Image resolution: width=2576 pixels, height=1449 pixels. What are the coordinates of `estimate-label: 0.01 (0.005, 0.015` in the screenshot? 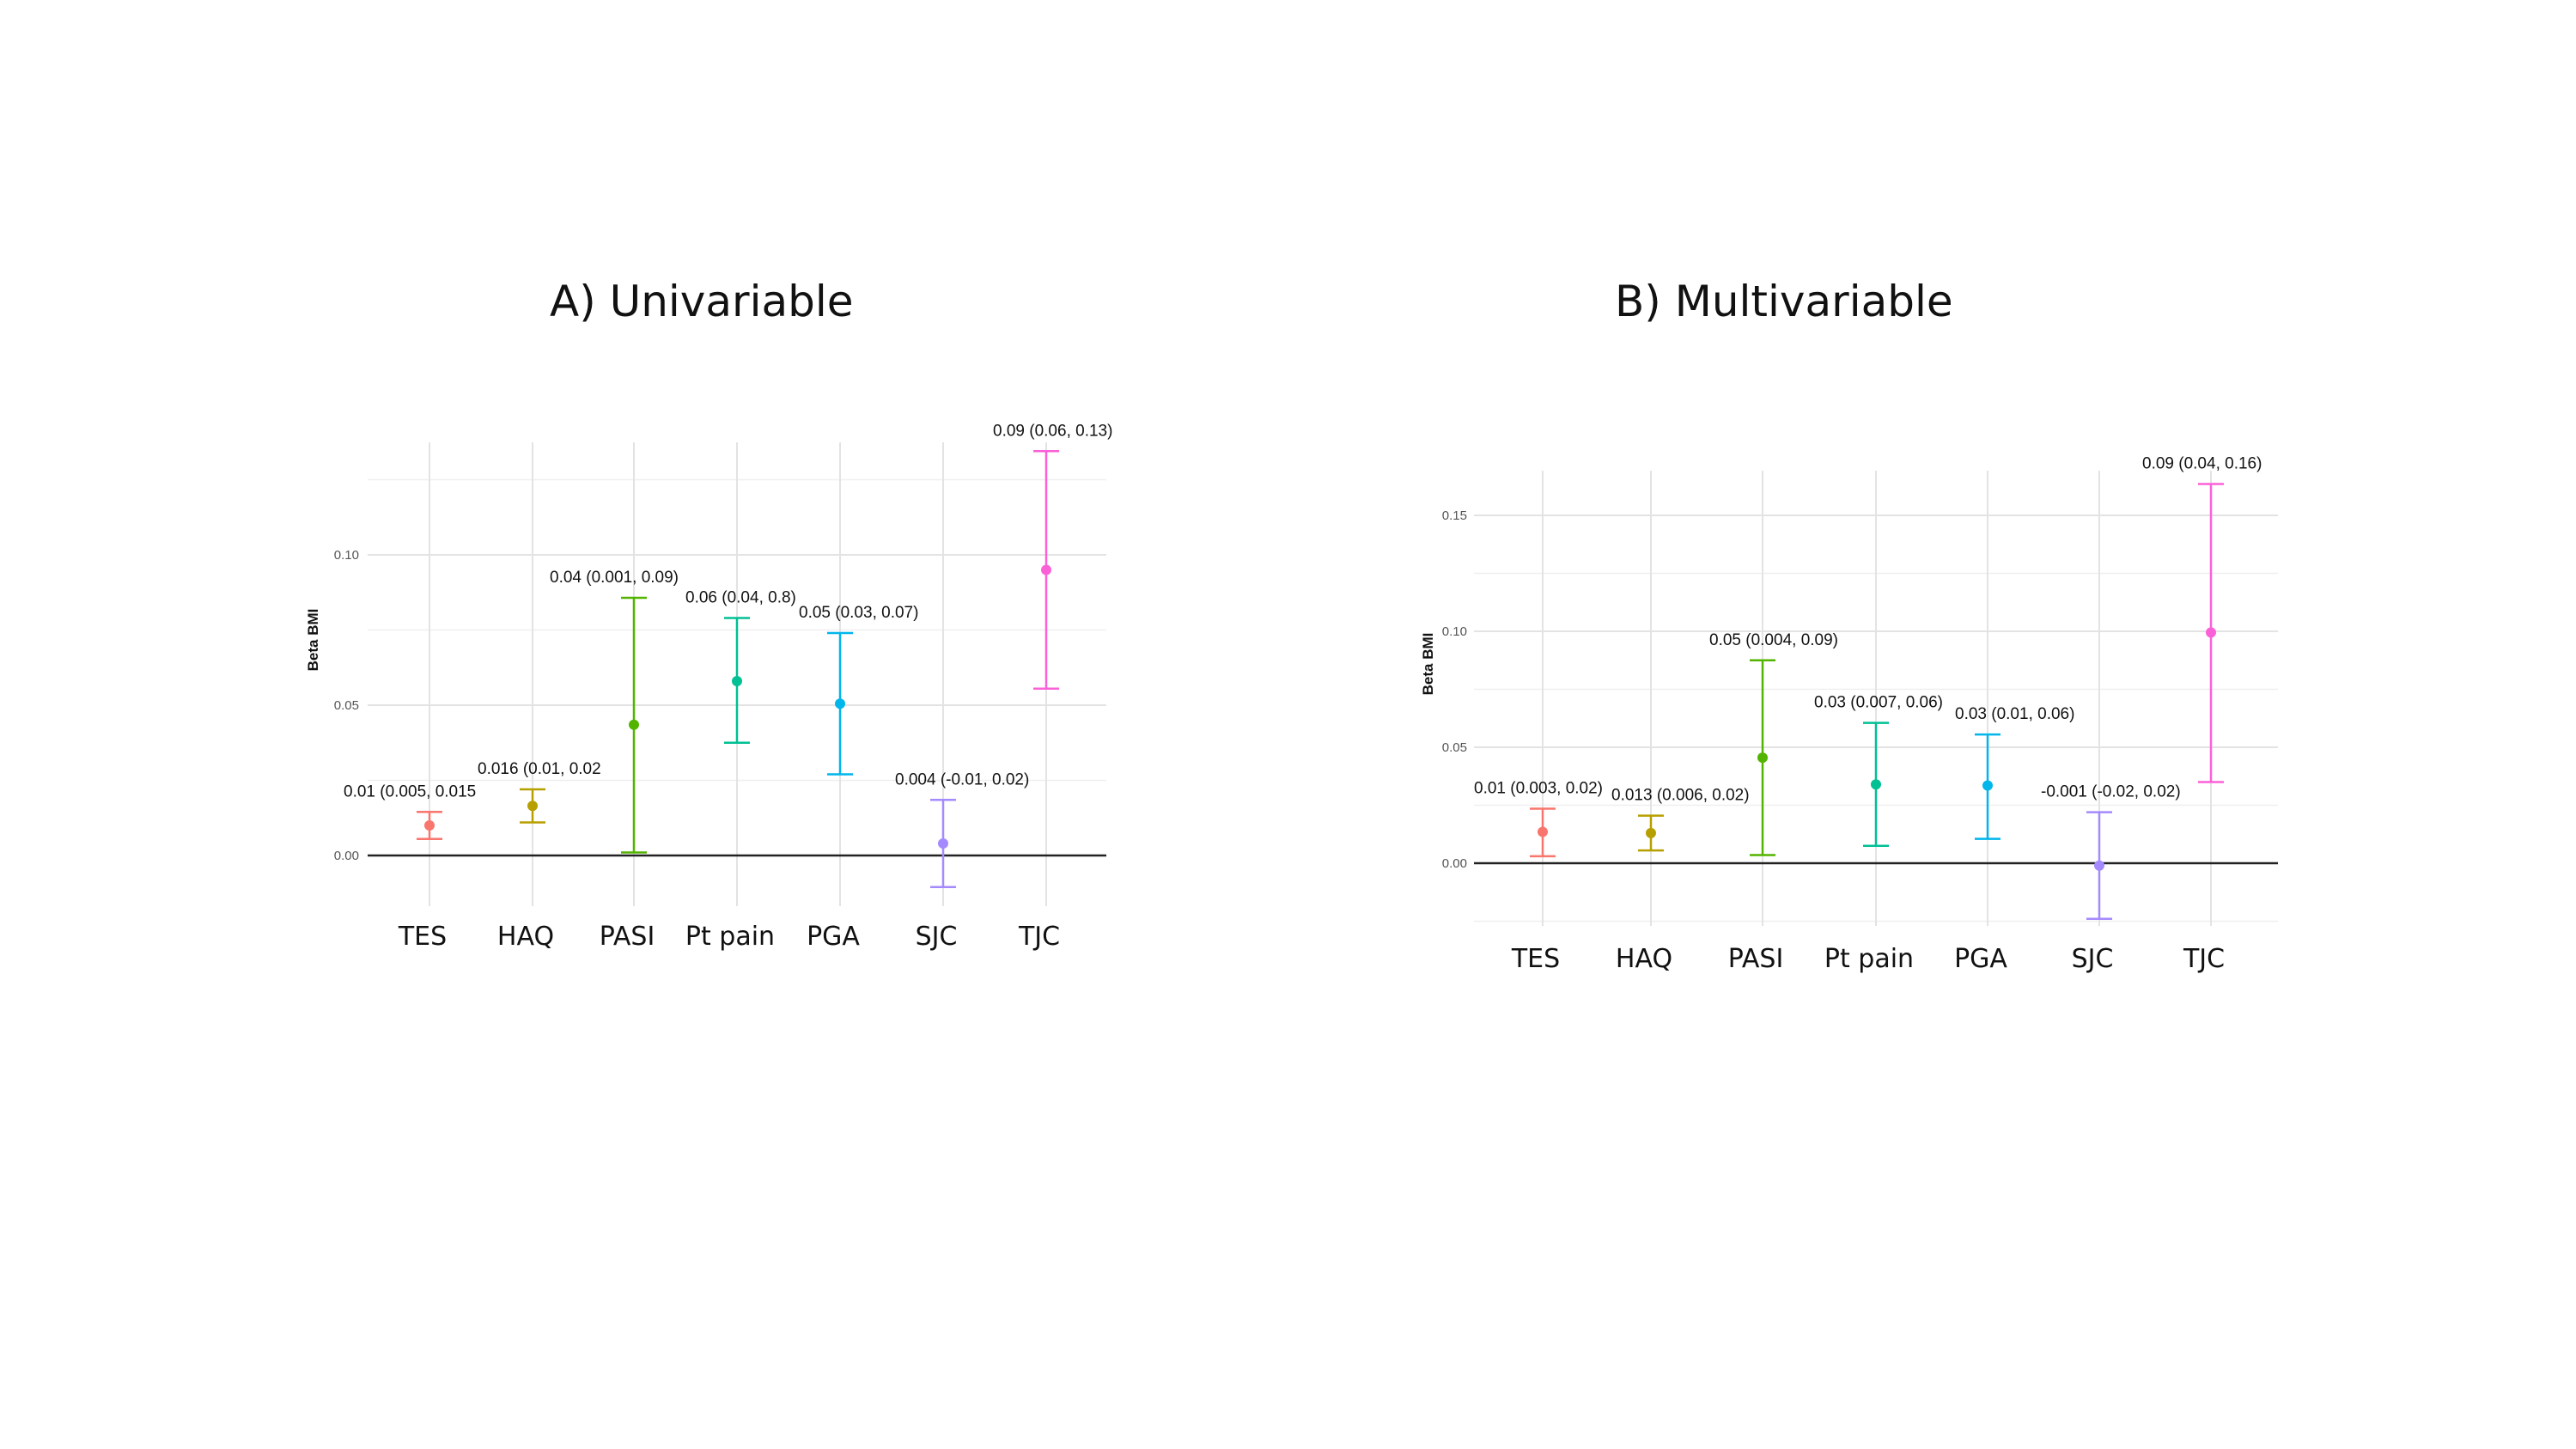 It's located at (410, 791).